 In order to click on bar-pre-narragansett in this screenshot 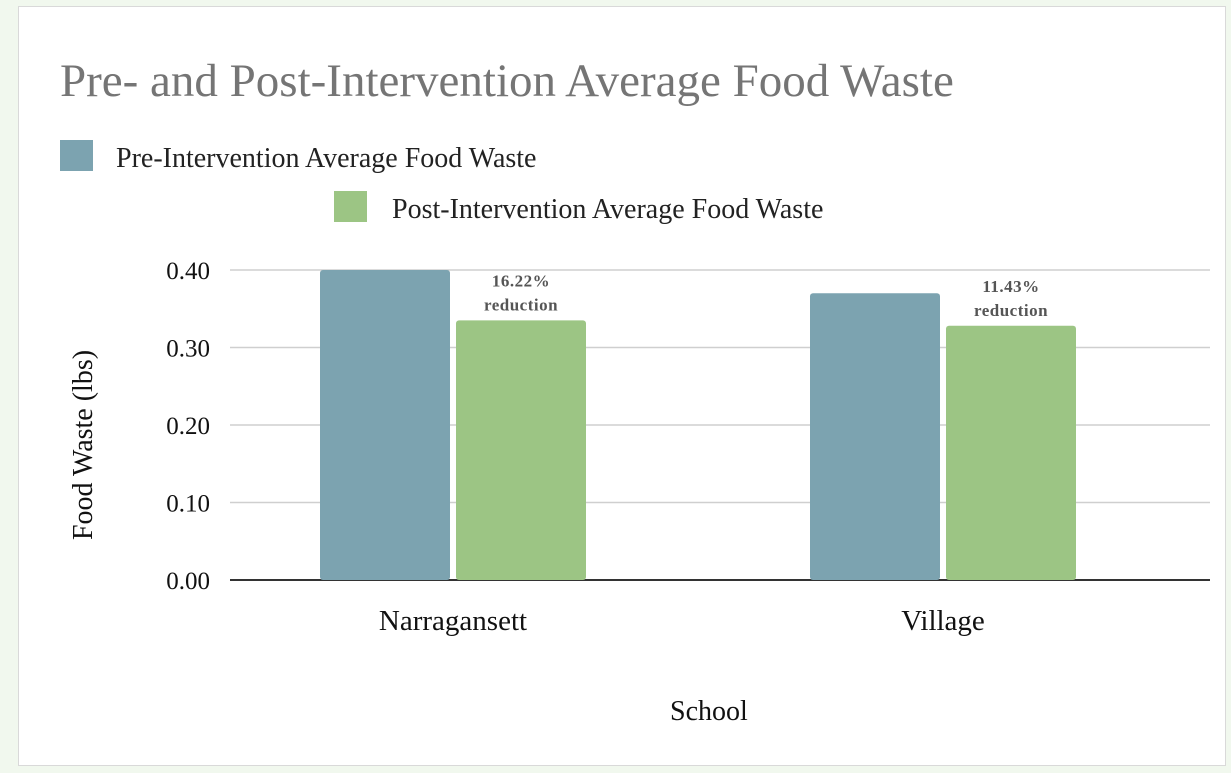, I will do `click(385, 425)`.